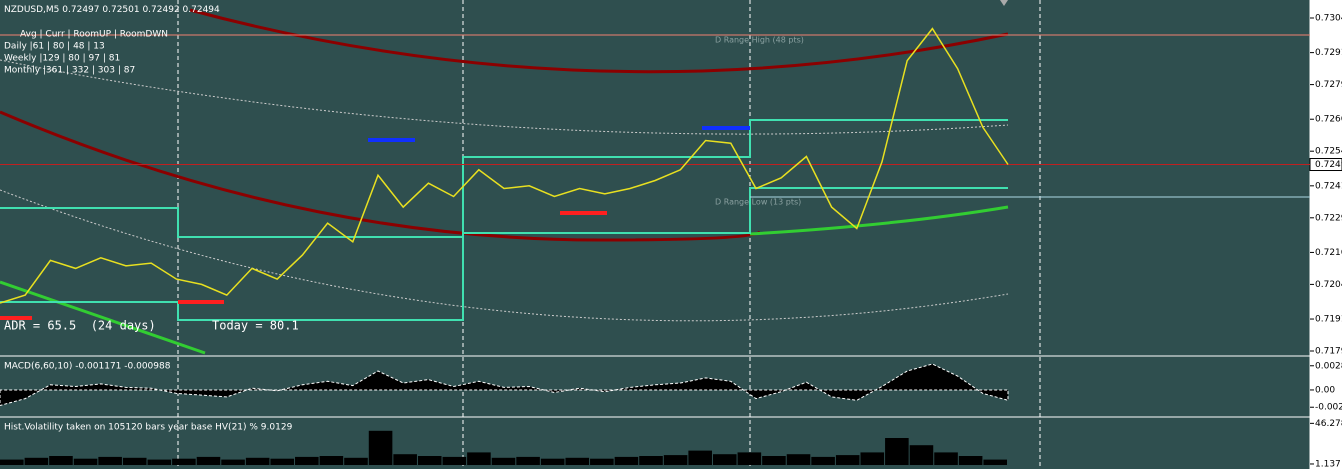 The height and width of the screenshot is (469, 1342). What do you see at coordinates (758, 202) in the screenshot?
I see `range-low-label: D Range Low (13 pts)` at bounding box center [758, 202].